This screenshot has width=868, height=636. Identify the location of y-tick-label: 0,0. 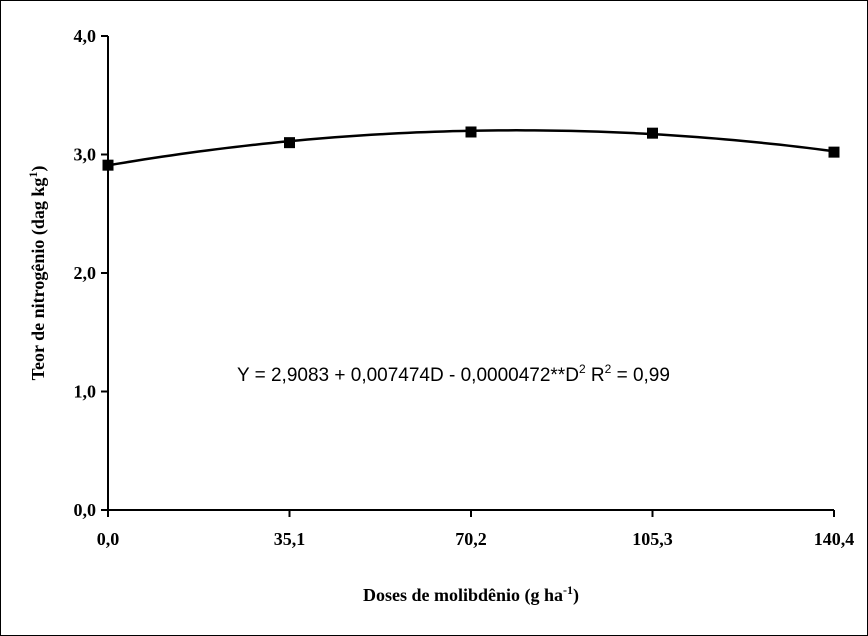
(85, 510).